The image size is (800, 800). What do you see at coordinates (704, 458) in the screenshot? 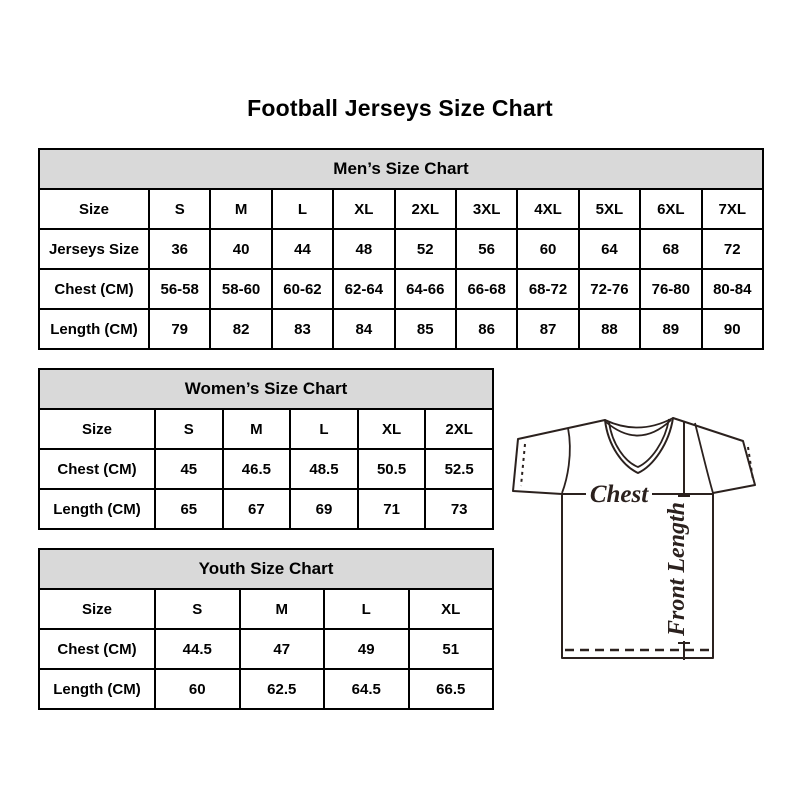
I see `right-armhole-seam-icon` at bounding box center [704, 458].